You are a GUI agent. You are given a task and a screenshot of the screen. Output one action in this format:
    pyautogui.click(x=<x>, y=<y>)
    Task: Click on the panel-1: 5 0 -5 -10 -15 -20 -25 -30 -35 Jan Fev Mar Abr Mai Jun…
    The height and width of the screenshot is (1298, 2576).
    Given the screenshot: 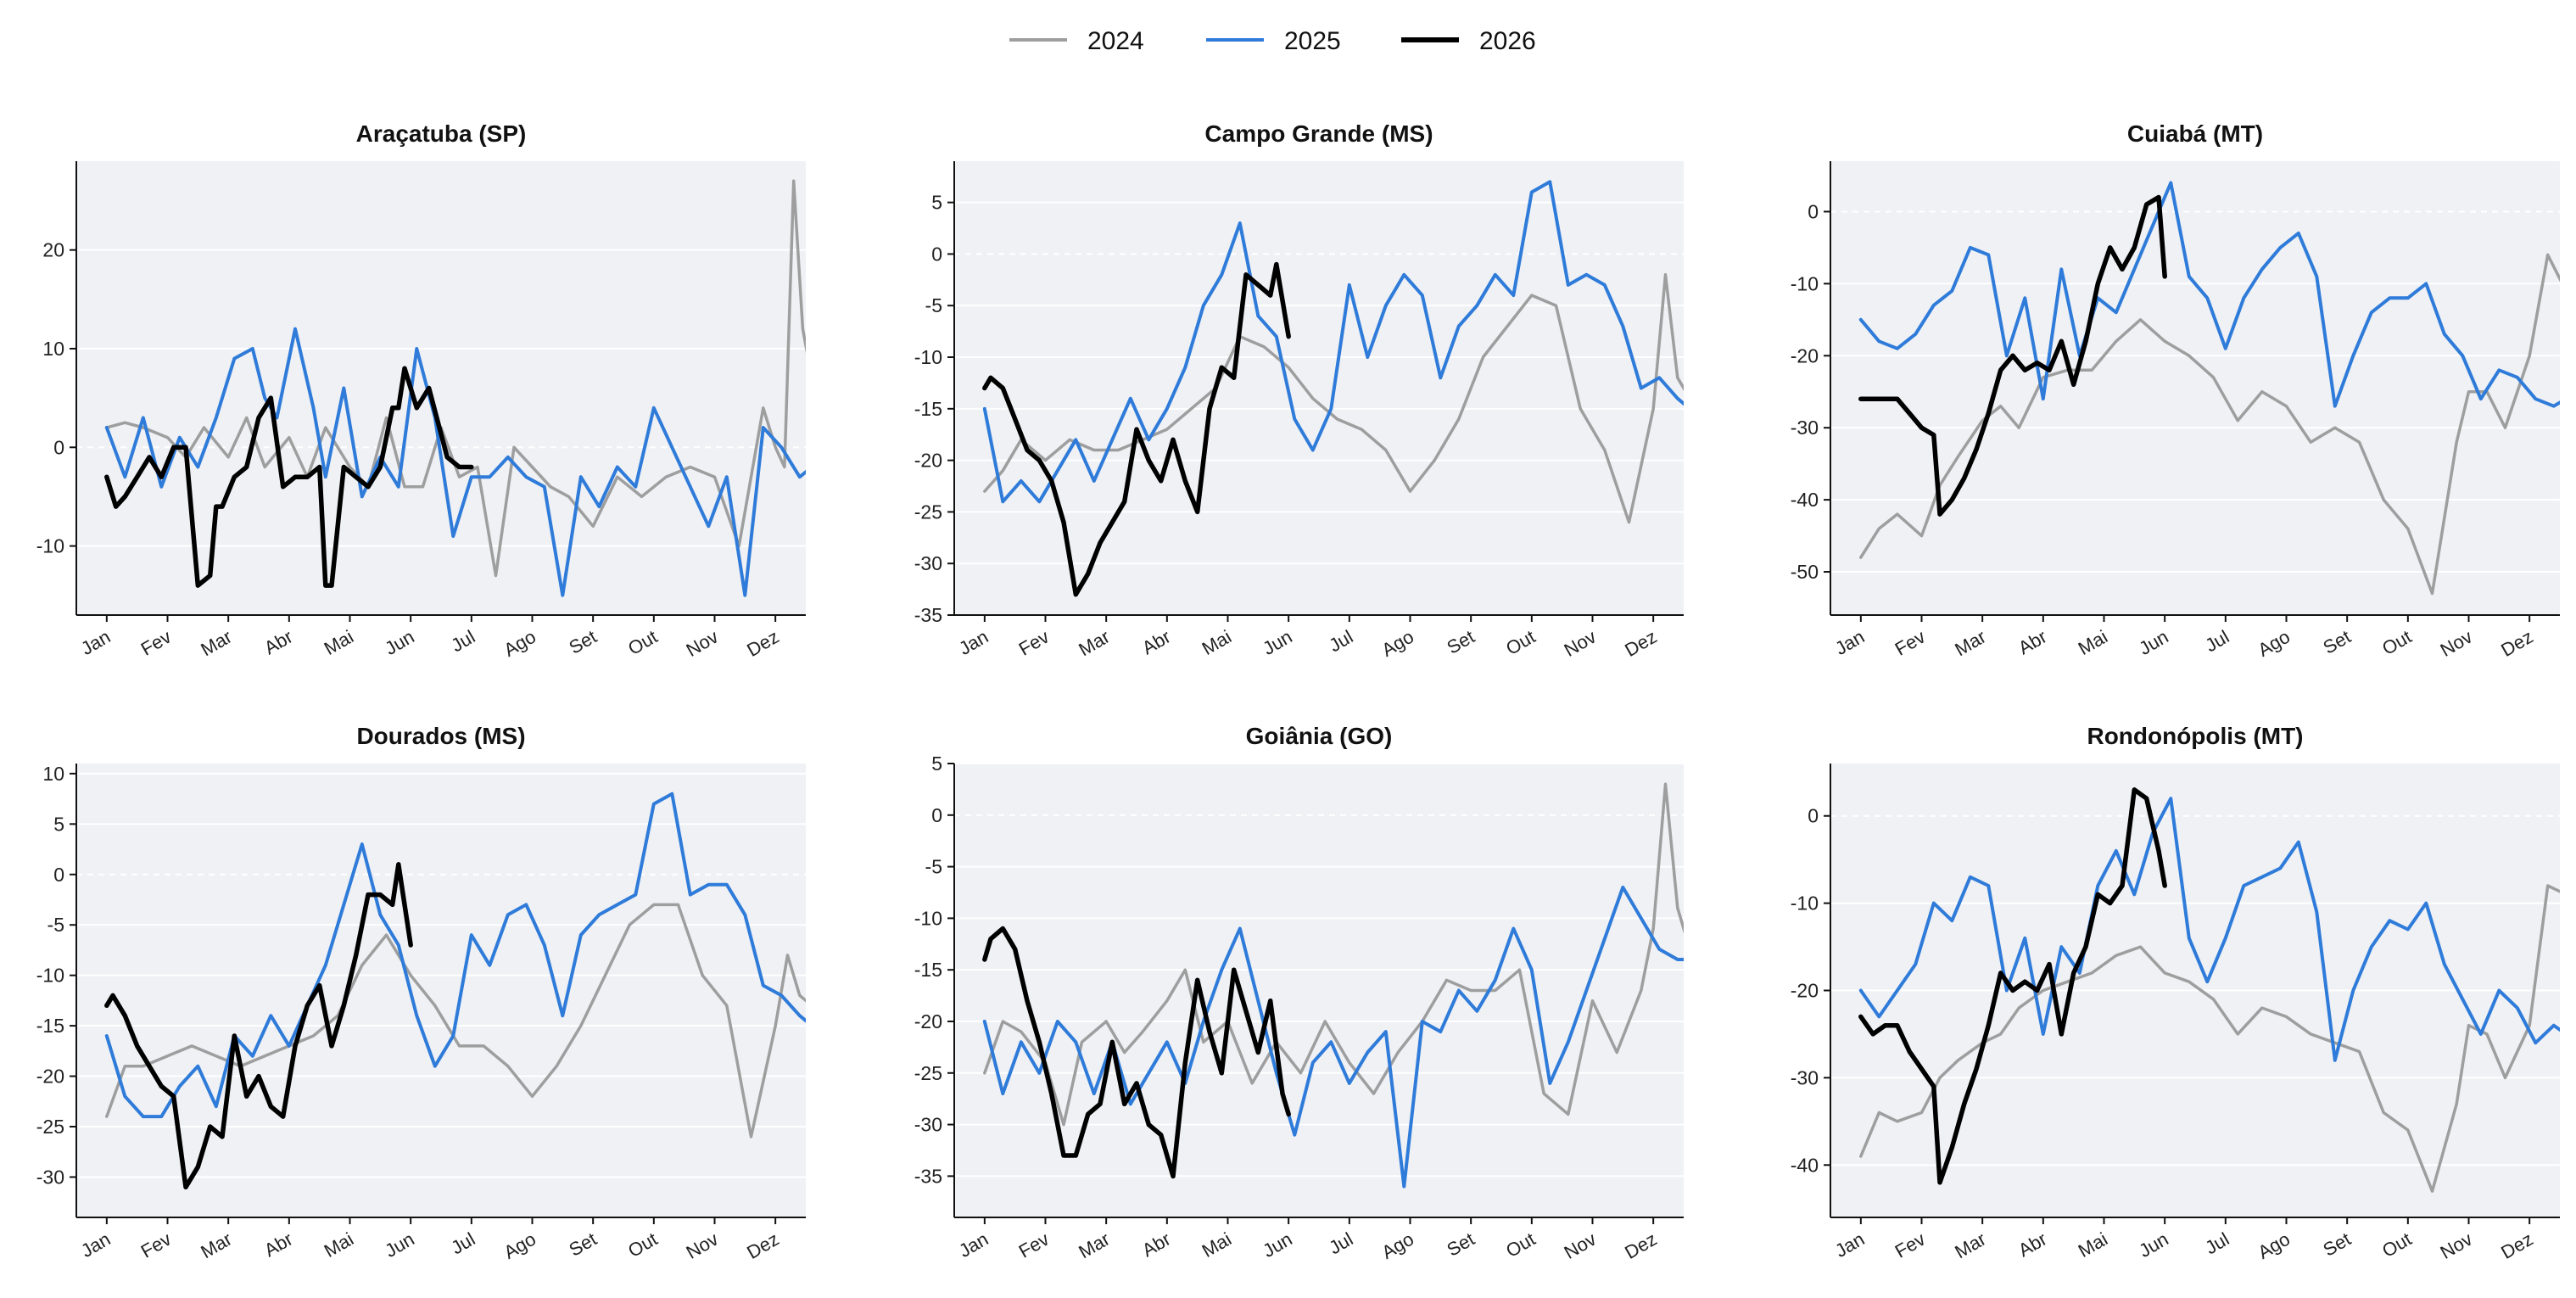 What is the action you would take?
    pyautogui.click(x=1299, y=390)
    